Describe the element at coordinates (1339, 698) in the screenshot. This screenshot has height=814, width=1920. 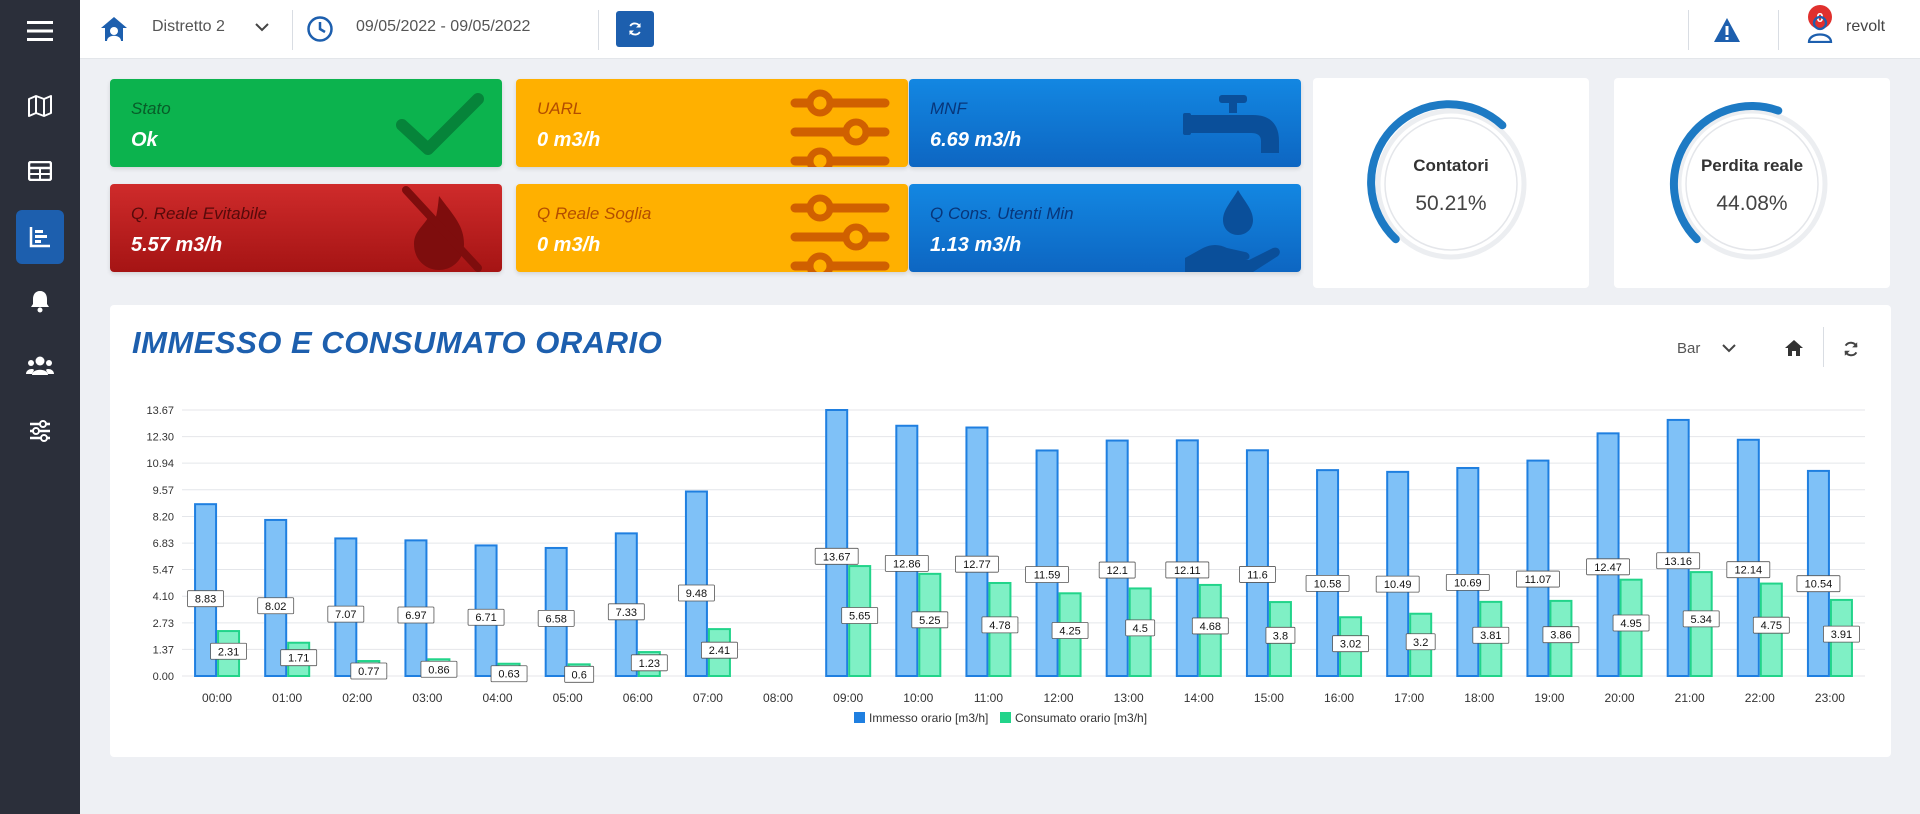
I see `x-tick-label: 16:00` at that location.